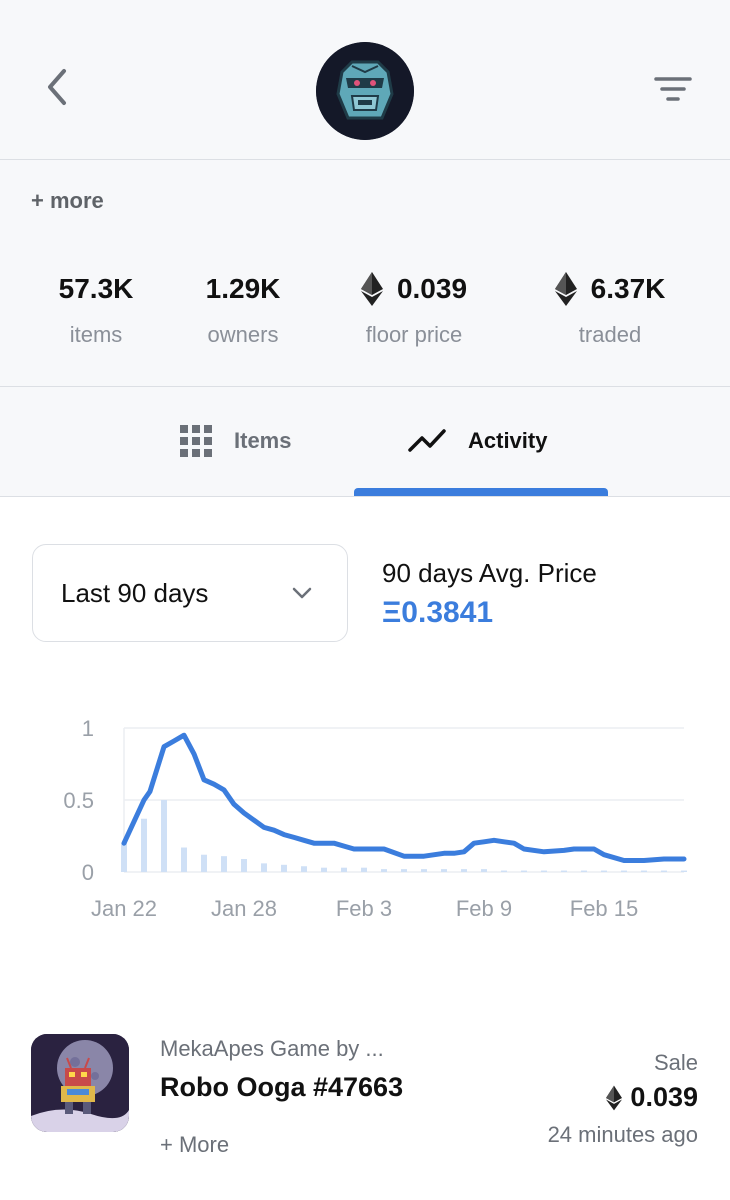 The height and width of the screenshot is (1200, 730). I want to click on back-button, so click(57, 87).